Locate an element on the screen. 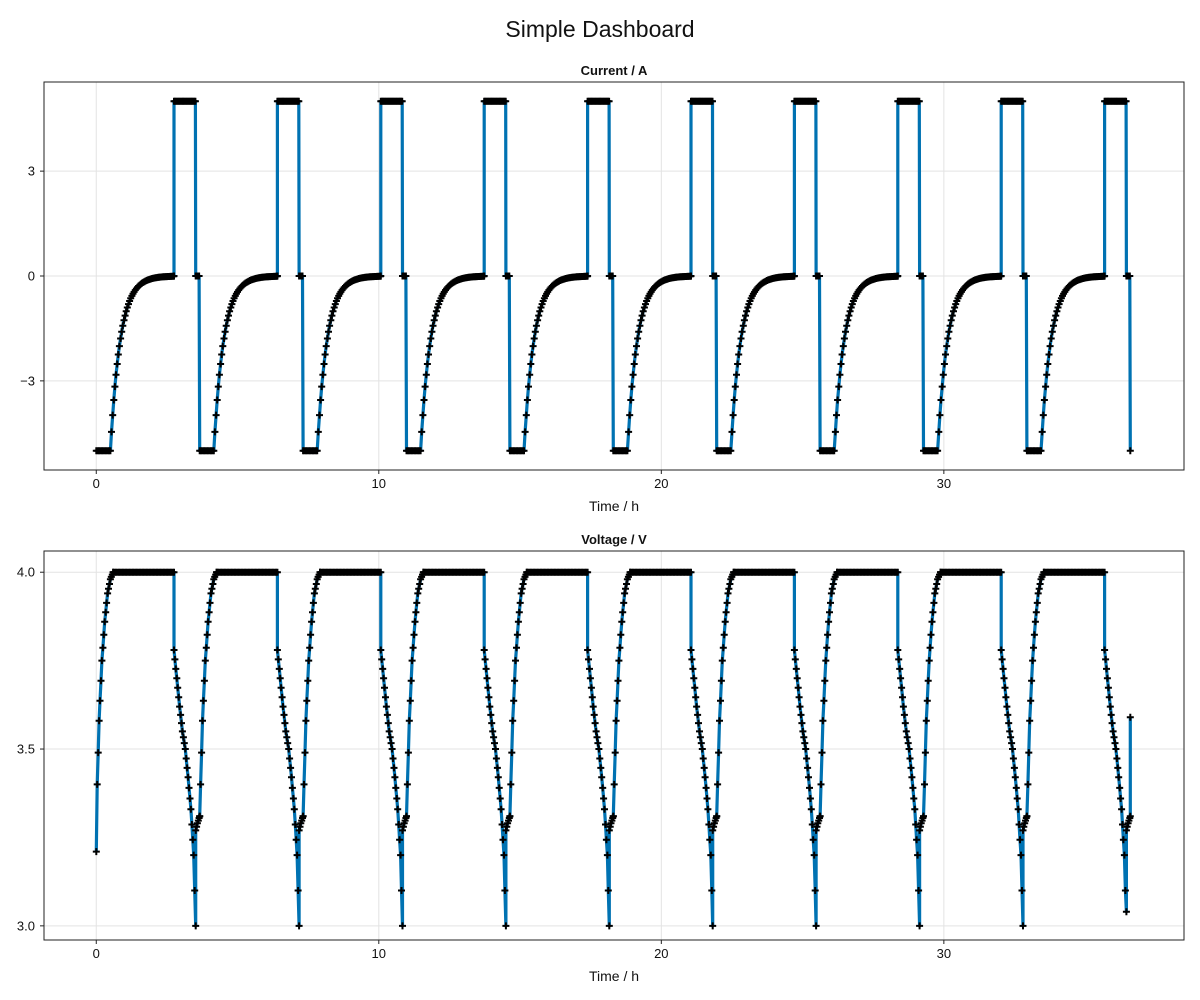 The image size is (1200, 1000). x-tick-label: 30 is located at coordinates (944, 483).